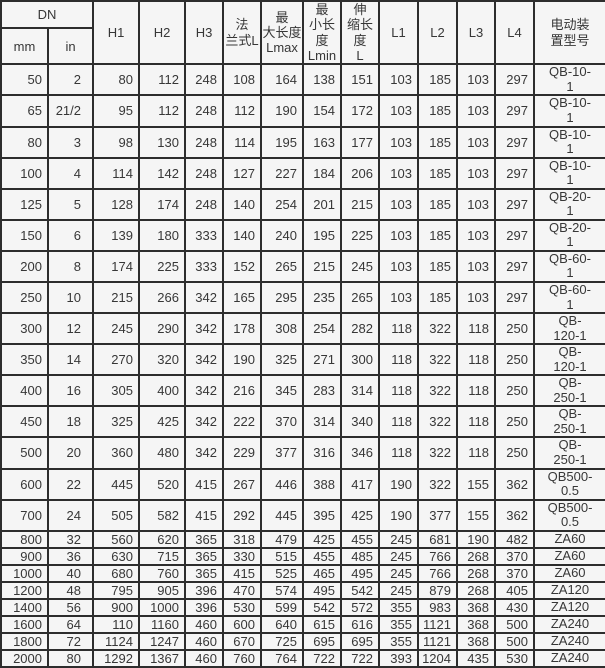  I want to click on cell: 6, so click(70, 235).